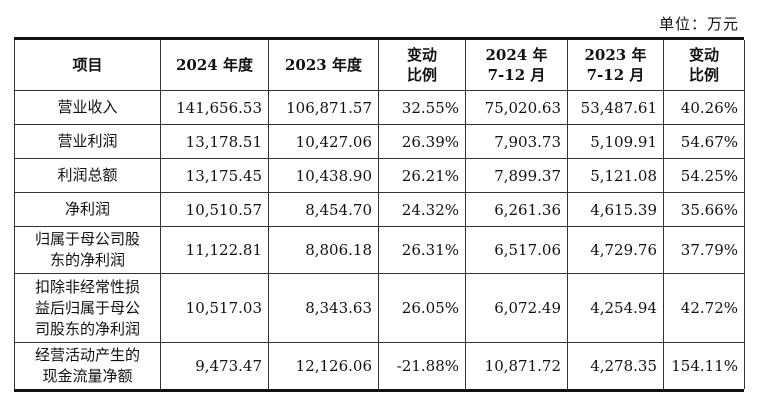 The width and height of the screenshot is (757, 404). I want to click on header-change-ratio-h2: 变动 比例, so click(704, 65).